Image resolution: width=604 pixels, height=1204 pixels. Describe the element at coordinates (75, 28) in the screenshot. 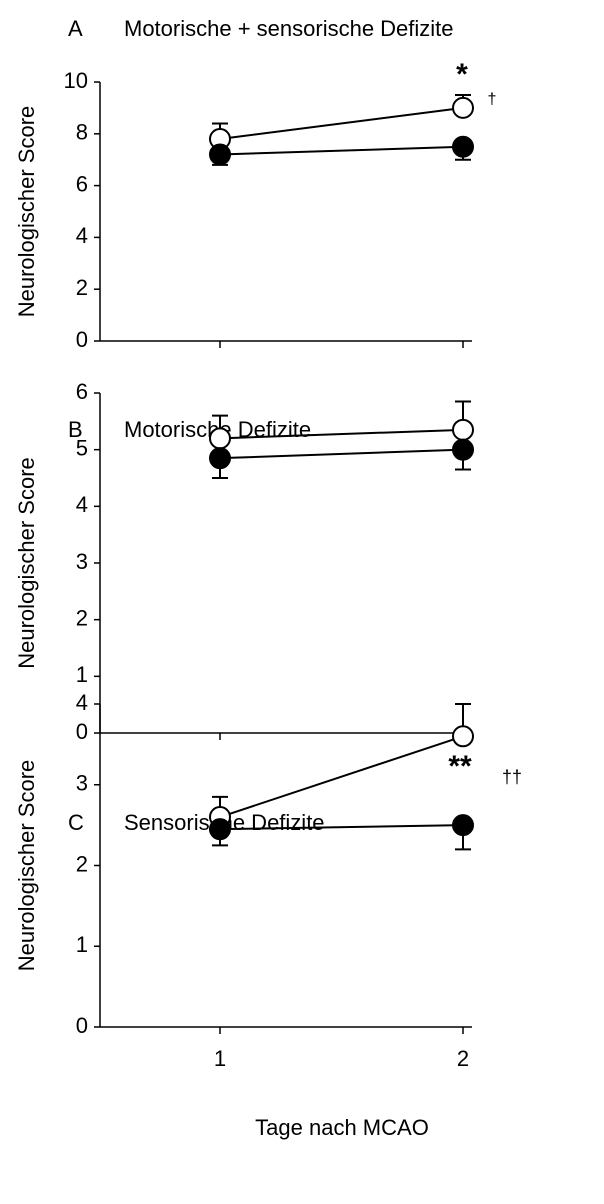

I see `panel-label: A` at that location.